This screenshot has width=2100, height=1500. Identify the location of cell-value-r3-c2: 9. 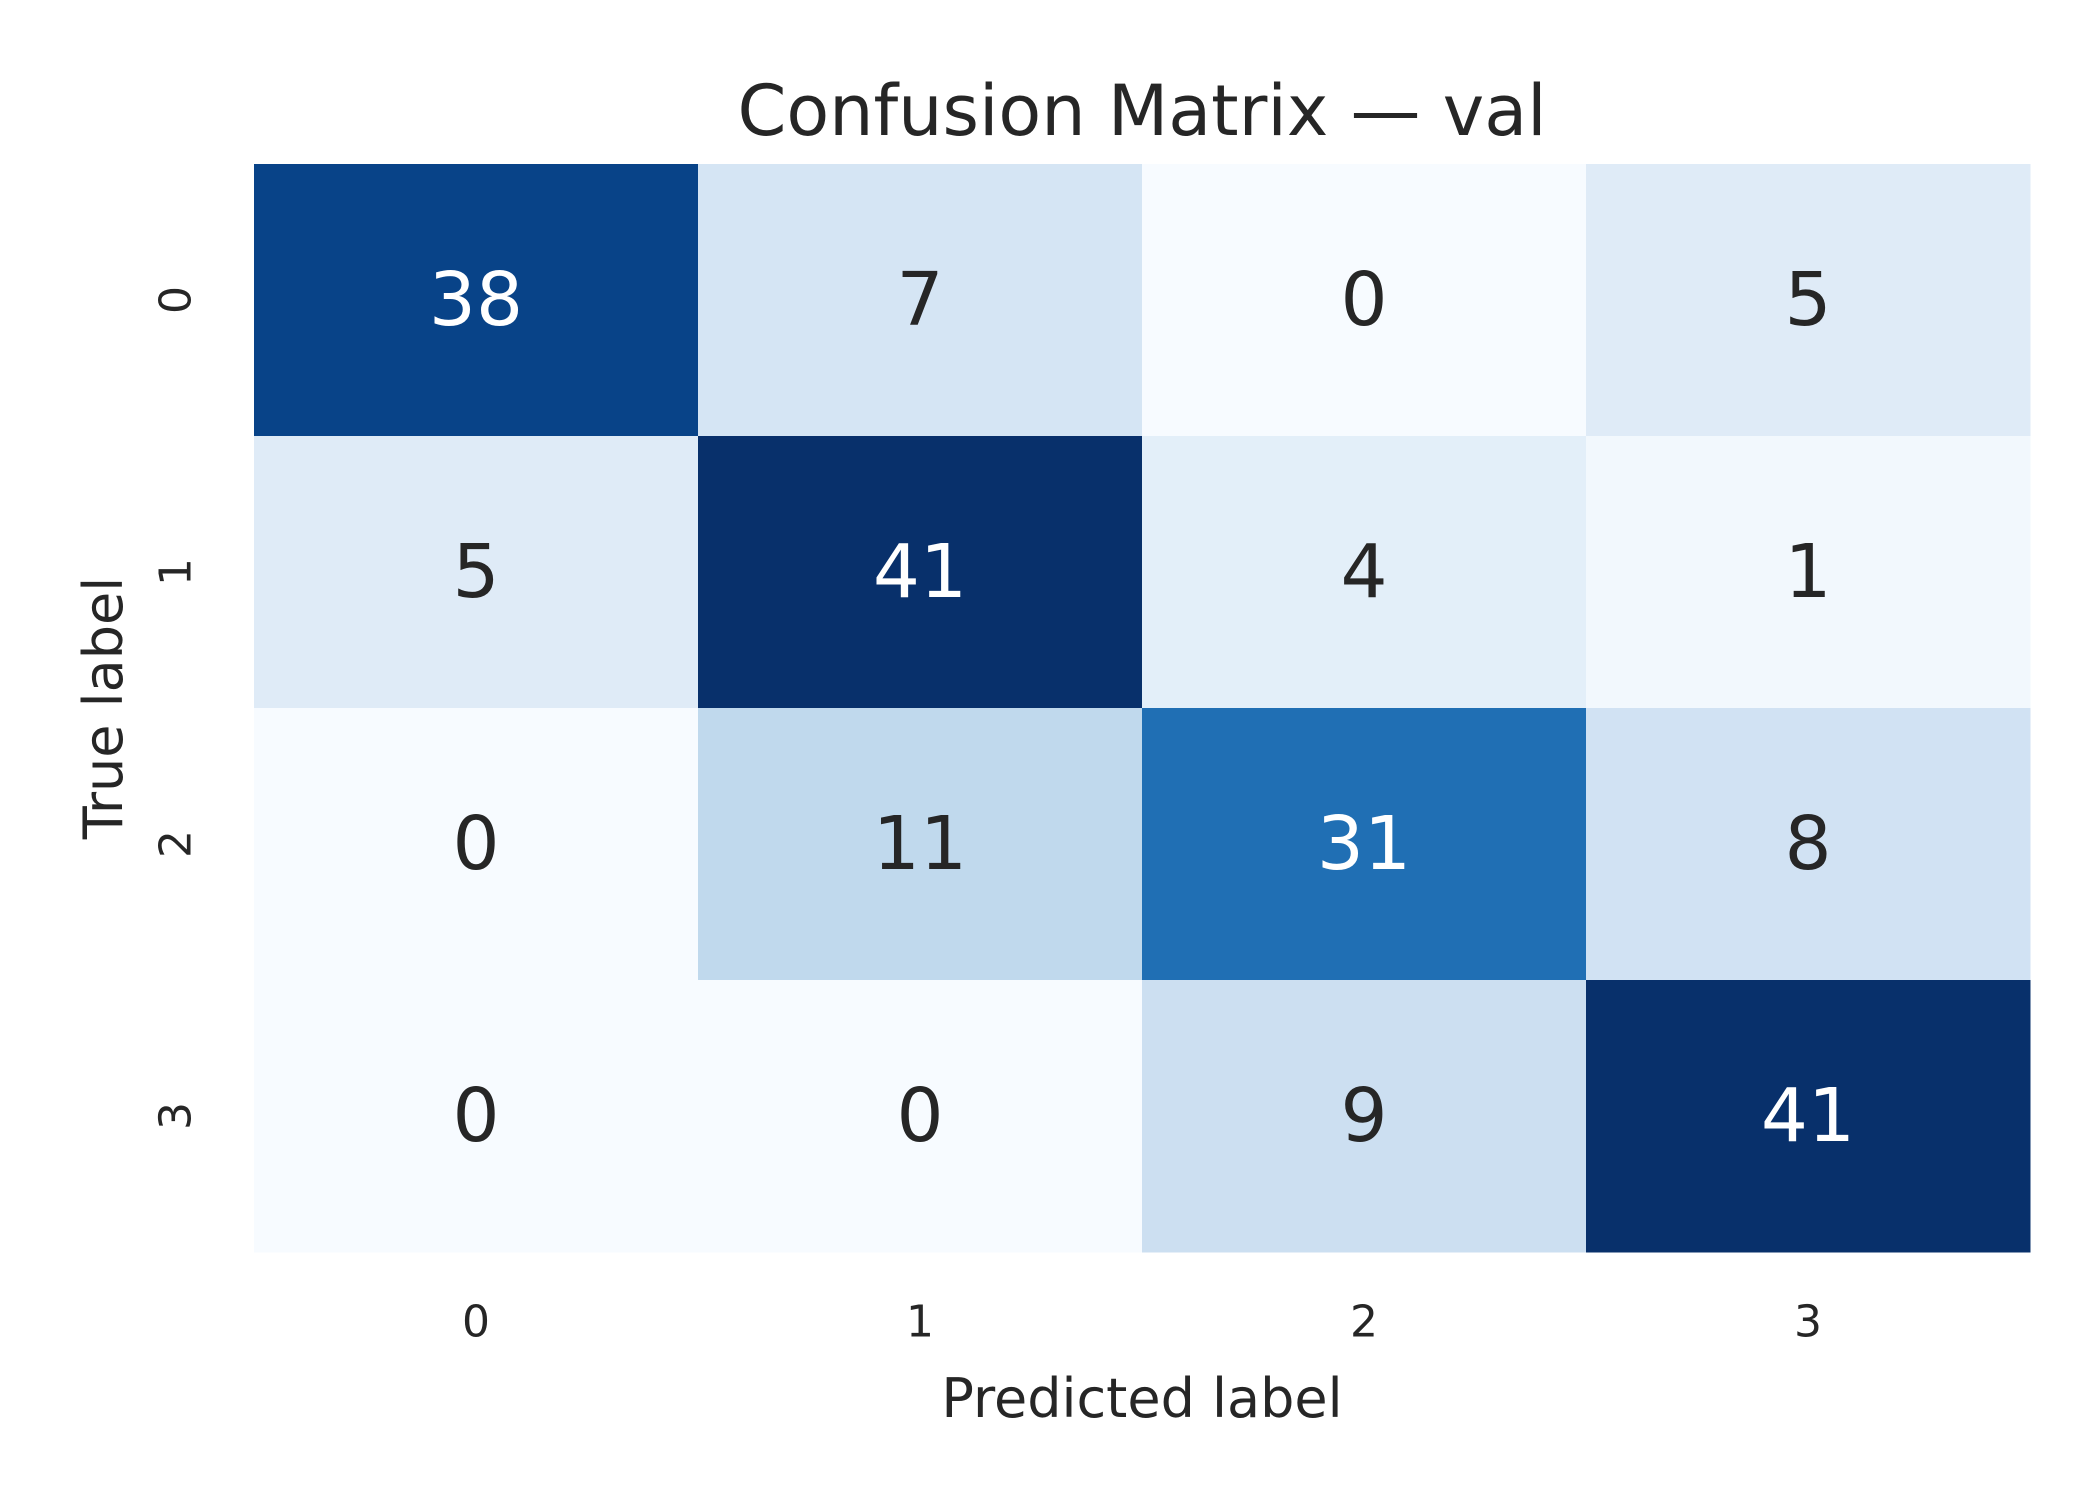
(1363, 1116).